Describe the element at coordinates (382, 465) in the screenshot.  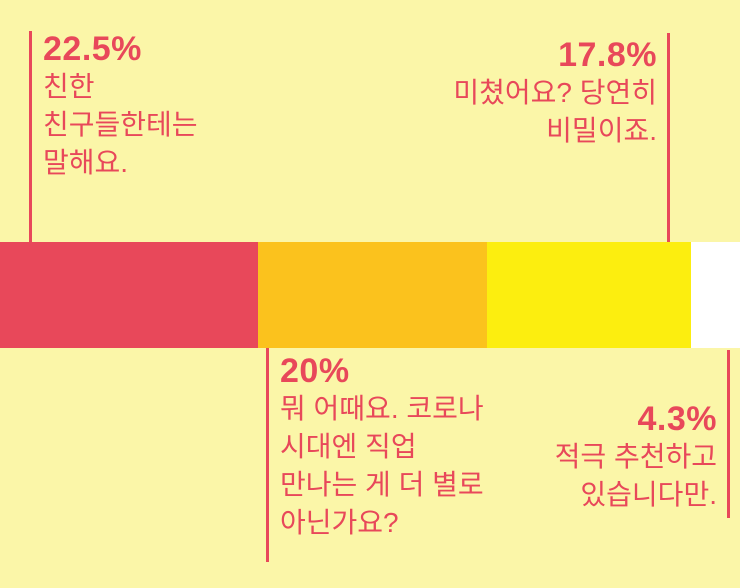
I see `quote-text: 뭐 어때요. 코로나 시대엔 직업 만나는 게 더 별로 아닌가요?` at that location.